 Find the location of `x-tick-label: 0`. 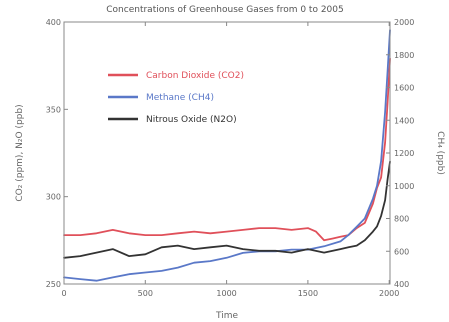

x-tick-label: 0 is located at coordinates (63, 293).